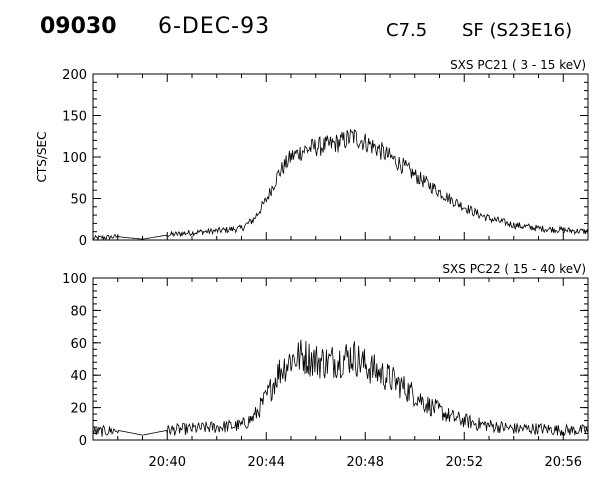 This screenshot has height=480, width=600. I want to click on x-tick-label: 20:56, so click(563, 462).